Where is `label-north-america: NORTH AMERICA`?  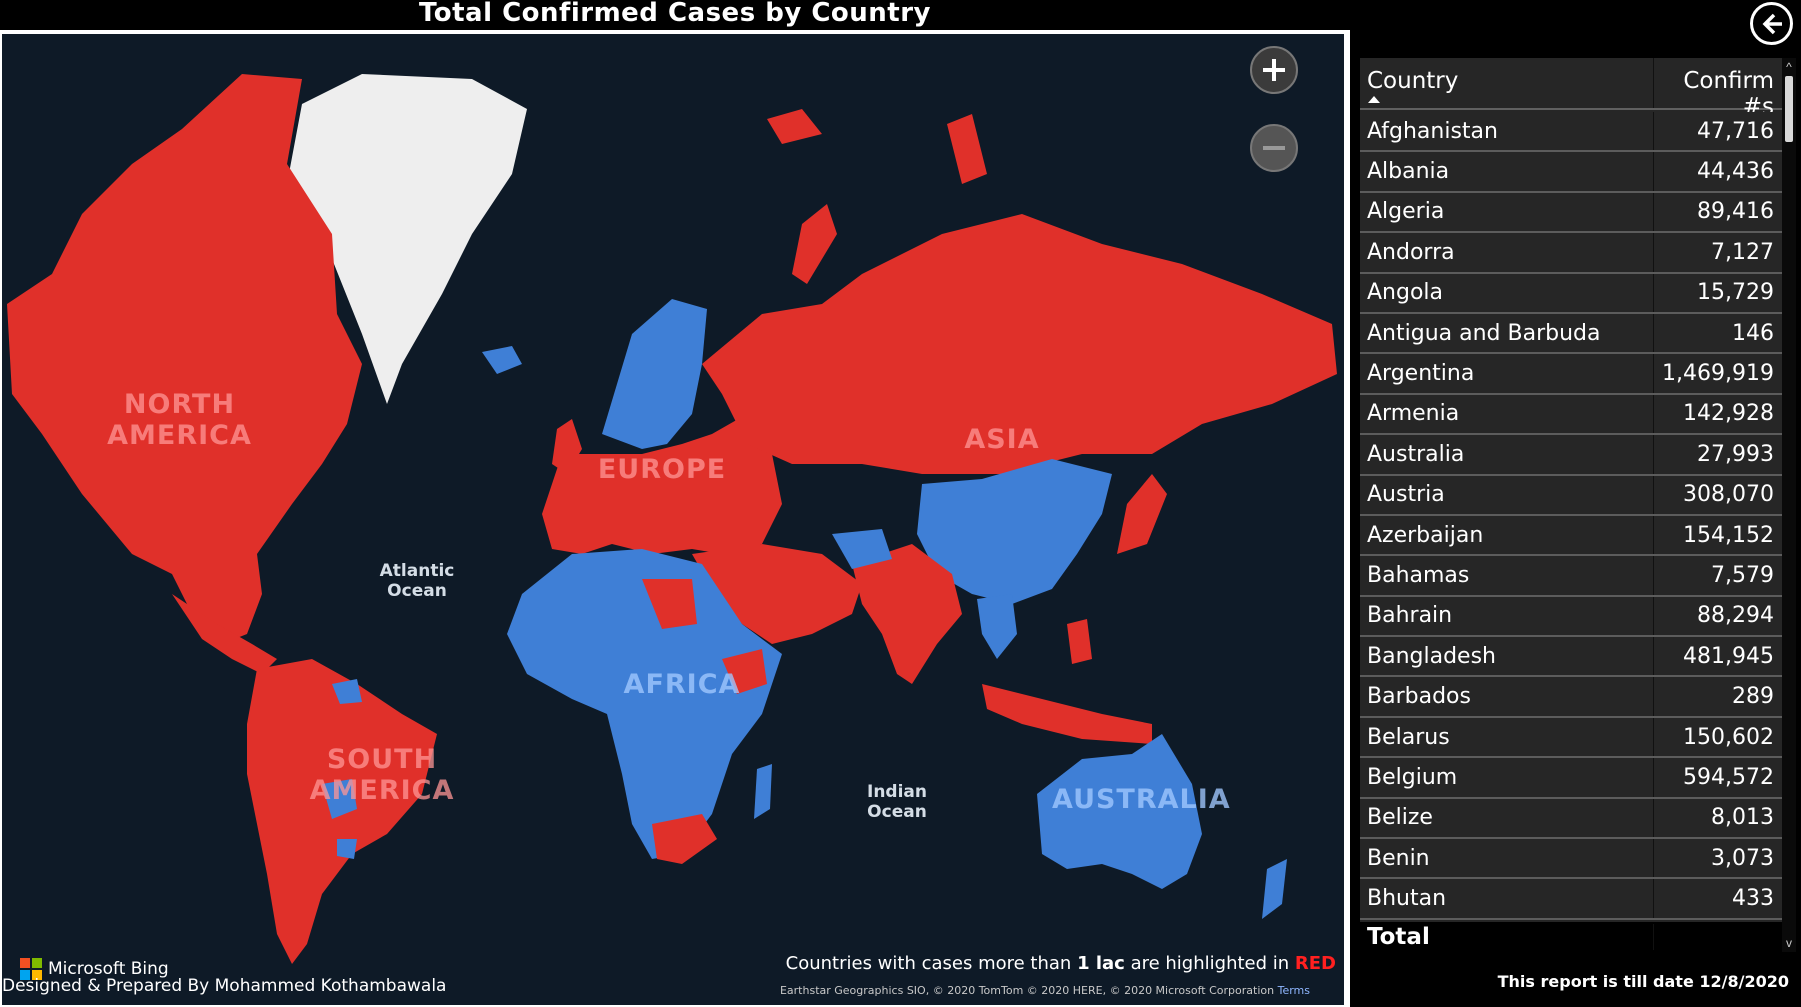
label-north-america: NORTH AMERICA is located at coordinates (179, 420).